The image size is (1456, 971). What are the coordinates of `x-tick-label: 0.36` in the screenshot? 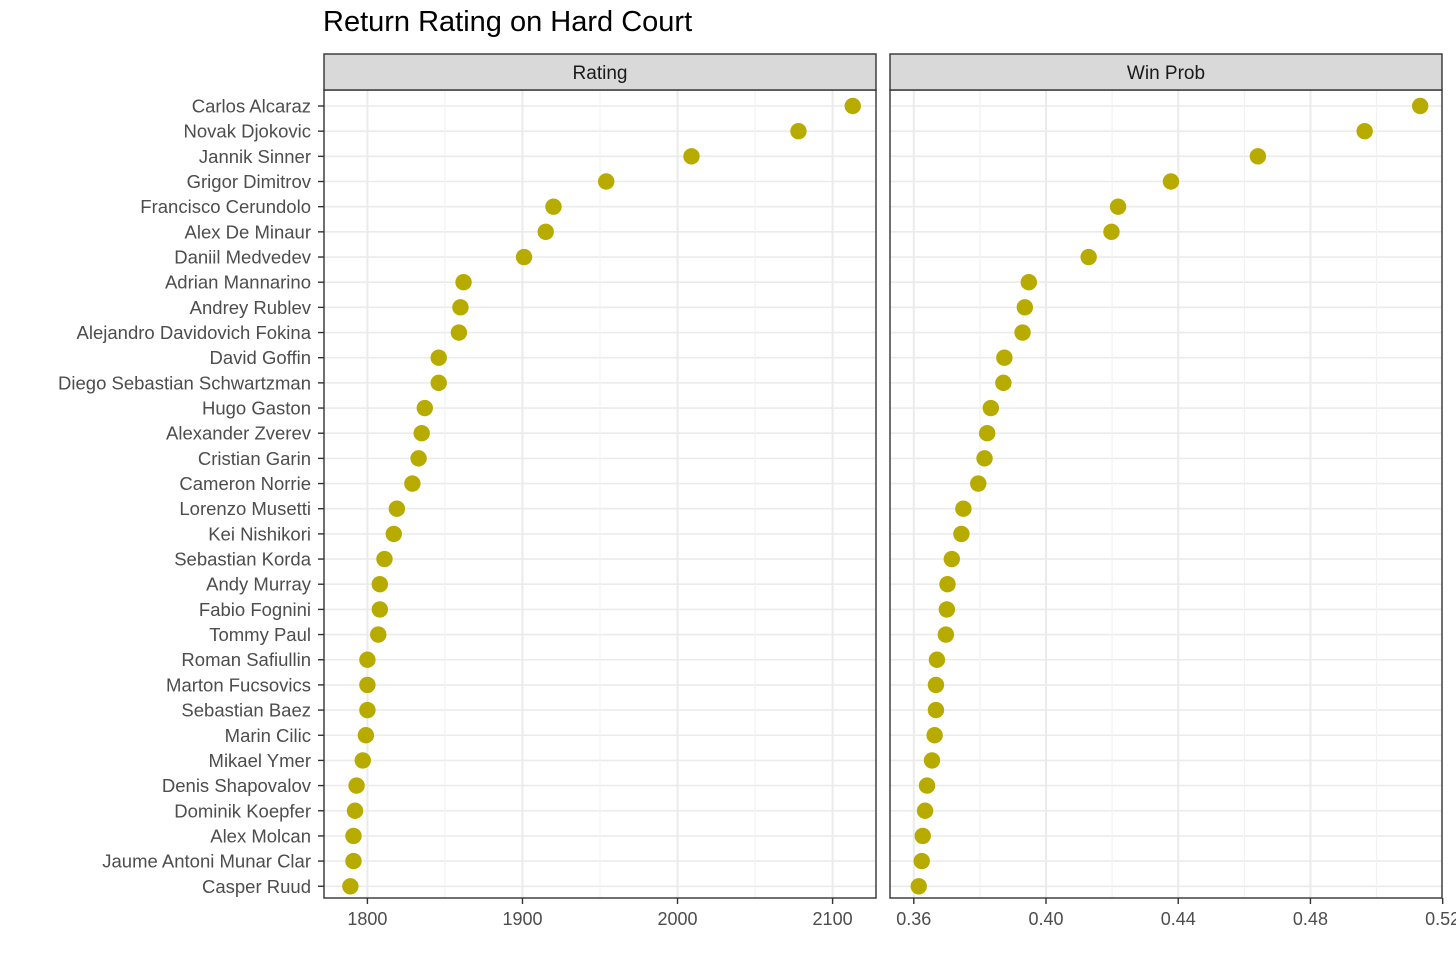 It's located at (913, 919).